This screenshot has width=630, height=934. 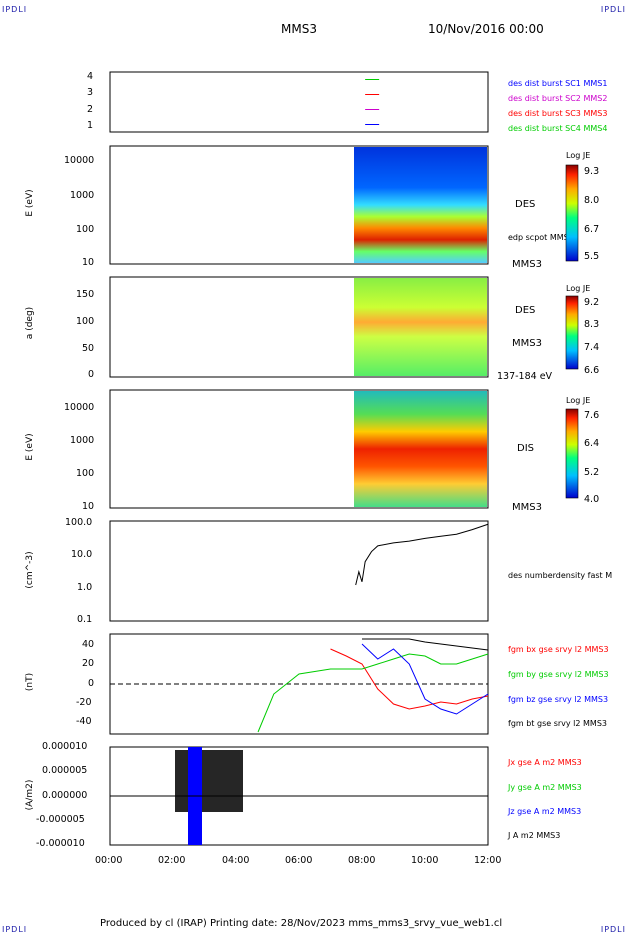 I want to click on p3-ytick-50: 50, so click(x=88, y=348).